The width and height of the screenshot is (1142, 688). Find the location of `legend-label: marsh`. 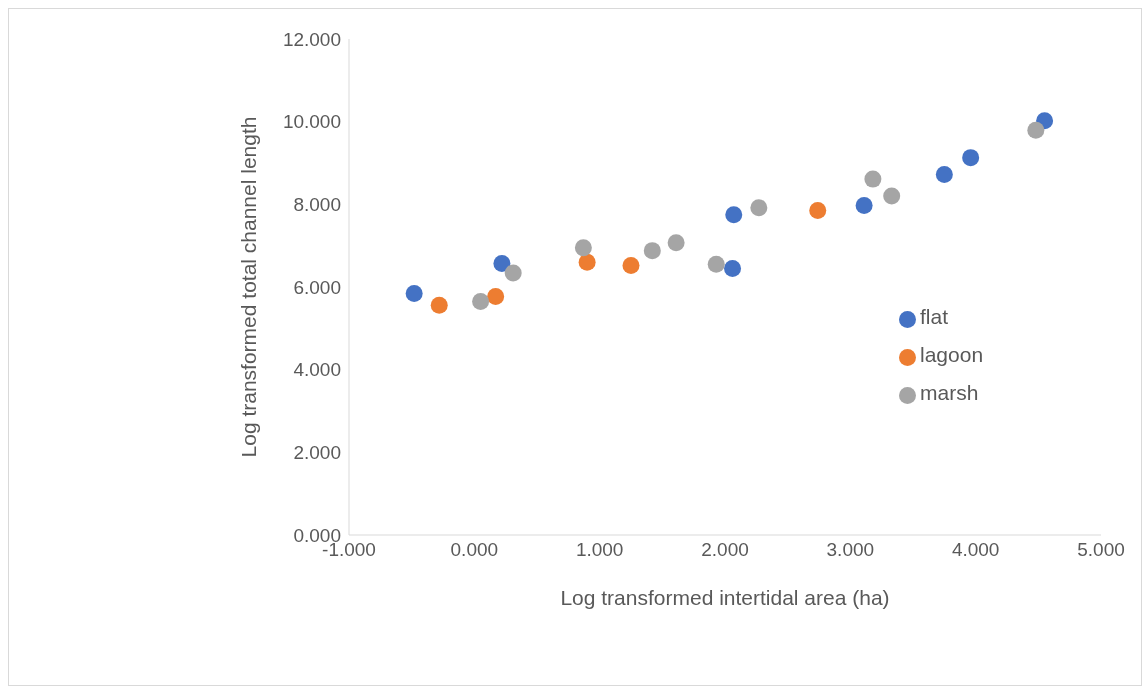

legend-label: marsh is located at coordinates (949, 392).